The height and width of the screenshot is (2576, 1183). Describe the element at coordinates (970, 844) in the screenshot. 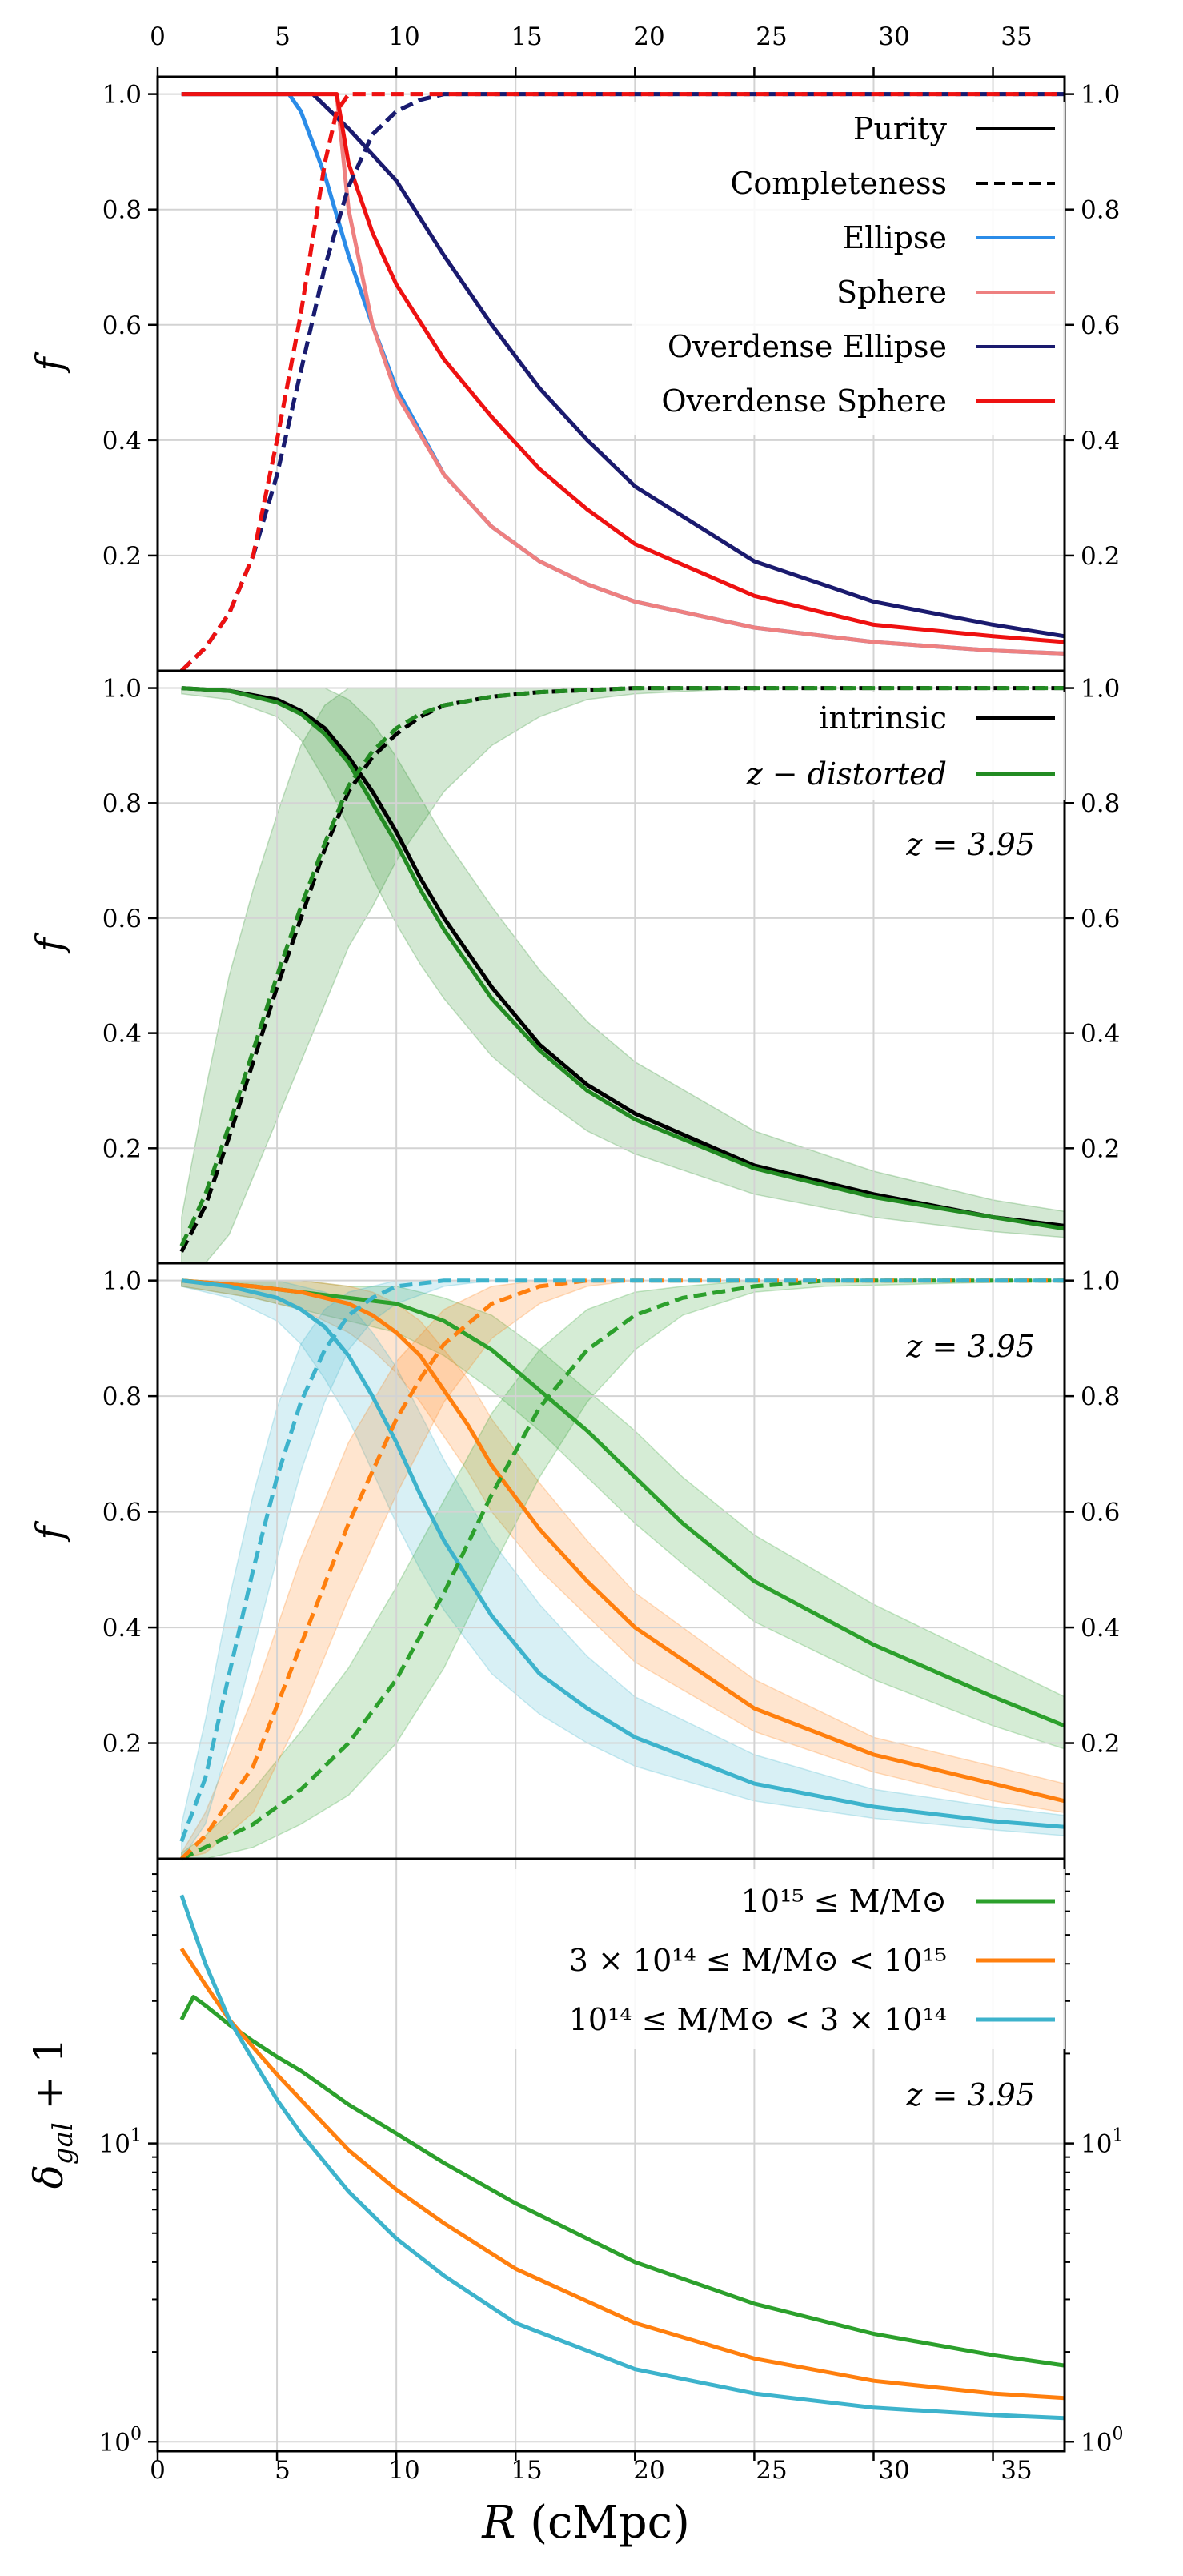

I see `redshift-annotation-panel-2: z = 3.95` at that location.